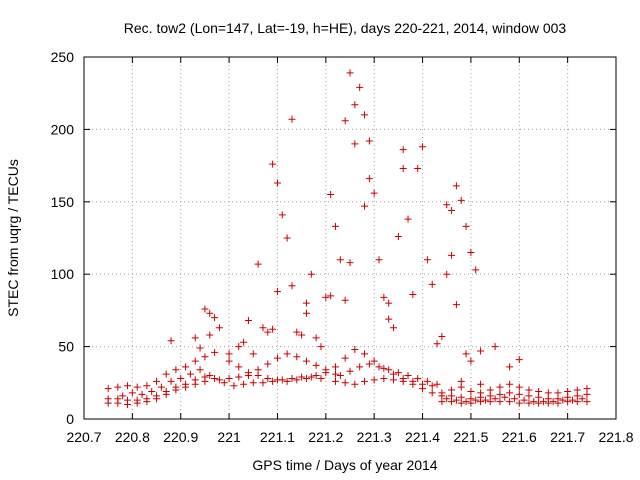  I want to click on x-tick-label: 221.8, so click(615, 437).